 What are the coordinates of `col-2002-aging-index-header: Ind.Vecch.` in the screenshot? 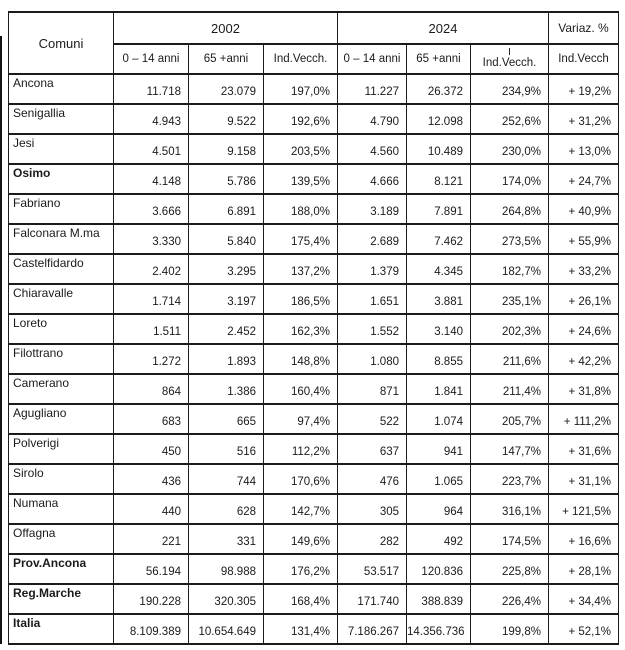 It's located at (300, 59).